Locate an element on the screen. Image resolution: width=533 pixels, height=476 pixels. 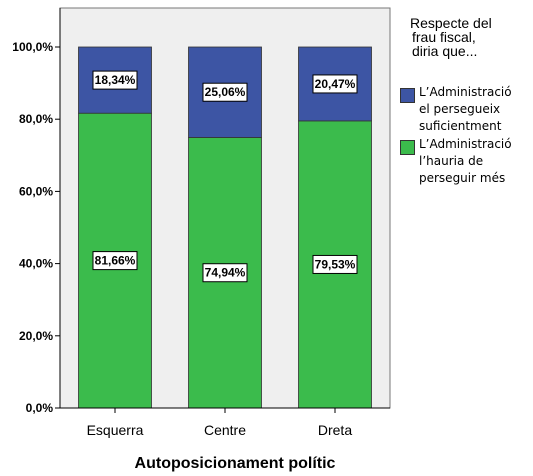
y-tick-label: 20,0% is located at coordinates (36, 336).